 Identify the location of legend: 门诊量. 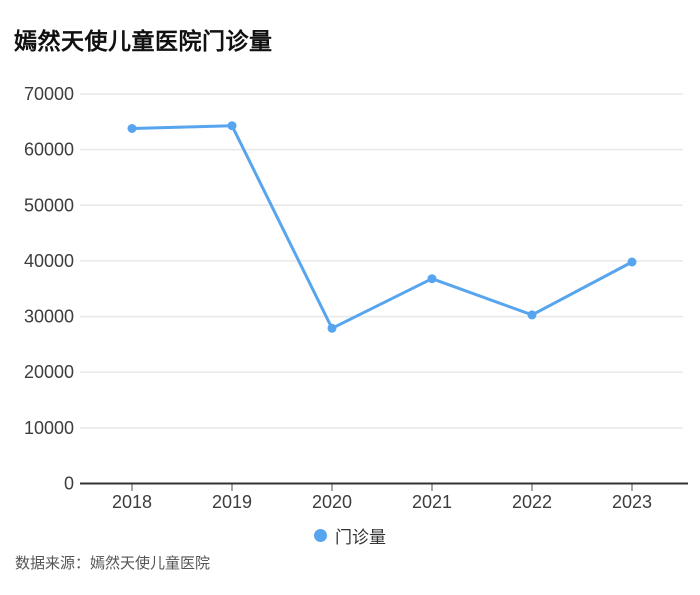
(350, 535).